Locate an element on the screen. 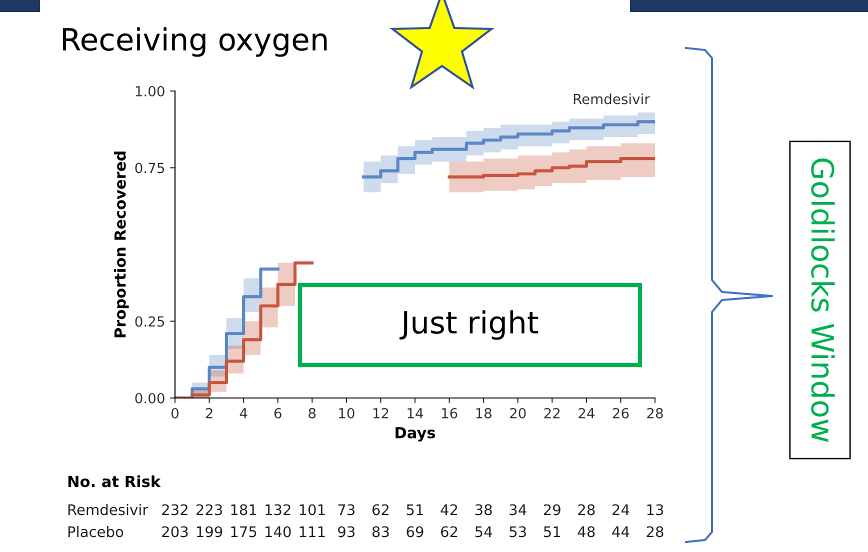 The width and height of the screenshot is (868, 552). text: 24 is located at coordinates (621, 510).